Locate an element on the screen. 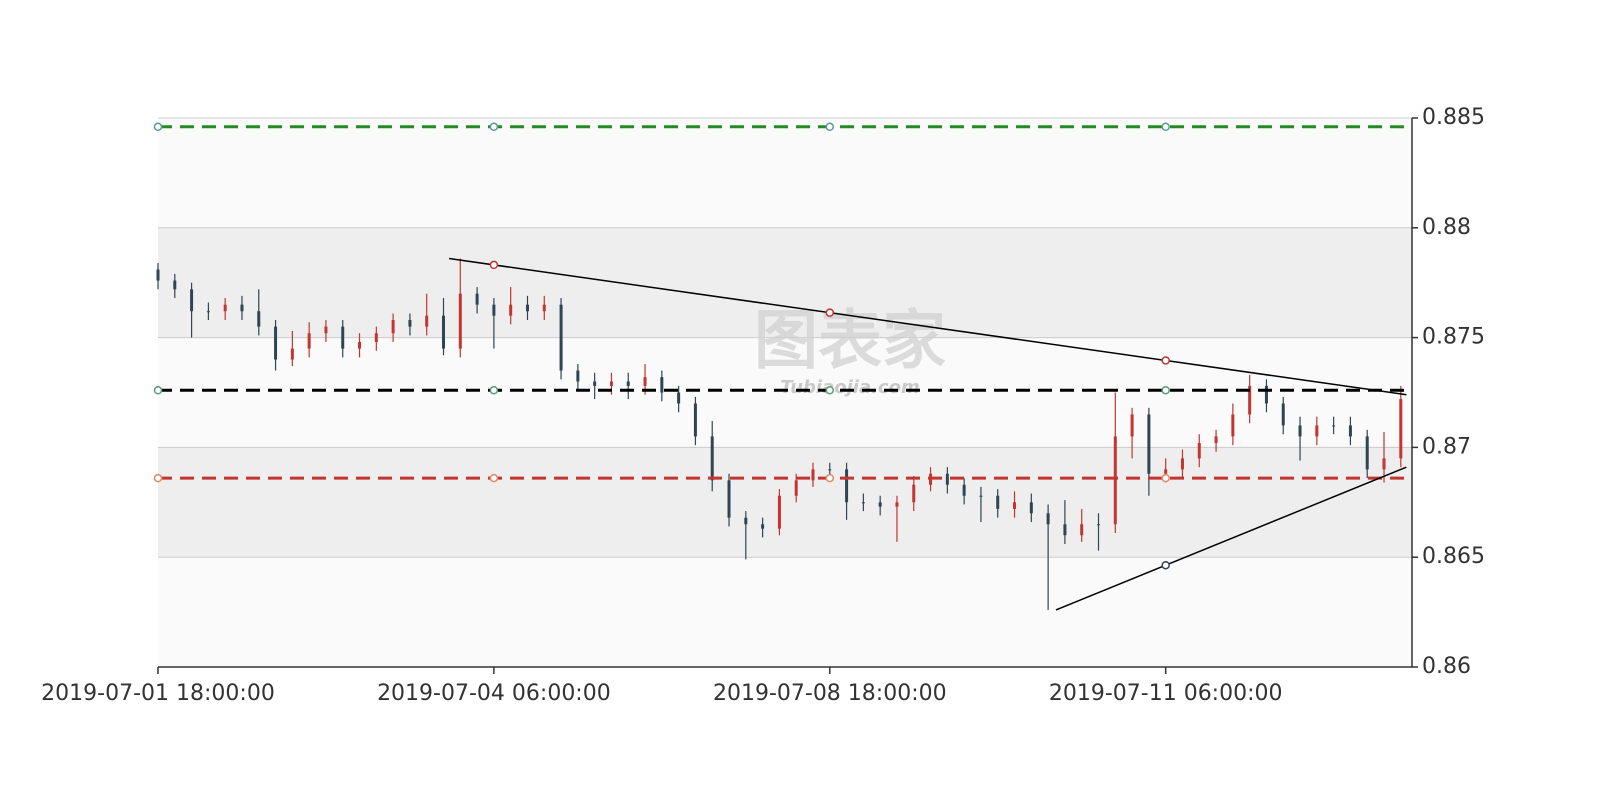 This screenshot has width=1600, height=800. x-tick-label: 2019-07-04 06:00:00 is located at coordinates (494, 693).